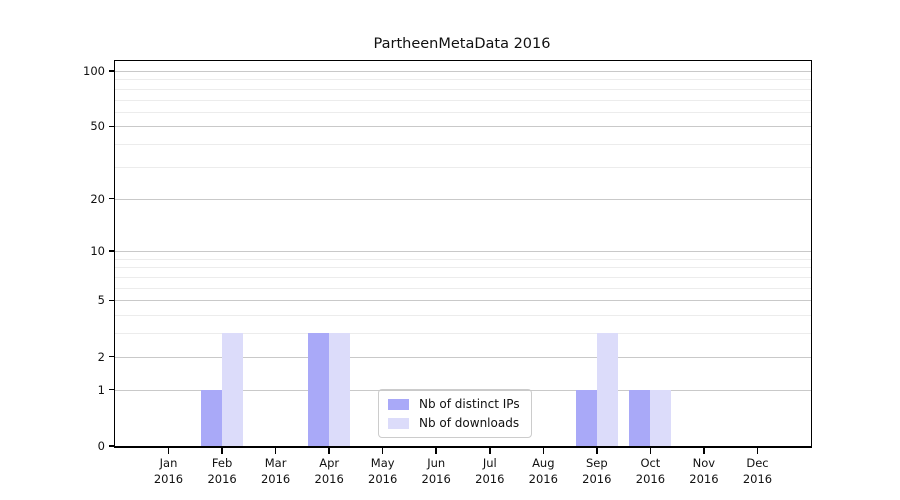 The height and width of the screenshot is (500, 900). I want to click on x-axis-label-month: Jul, so click(489, 463).